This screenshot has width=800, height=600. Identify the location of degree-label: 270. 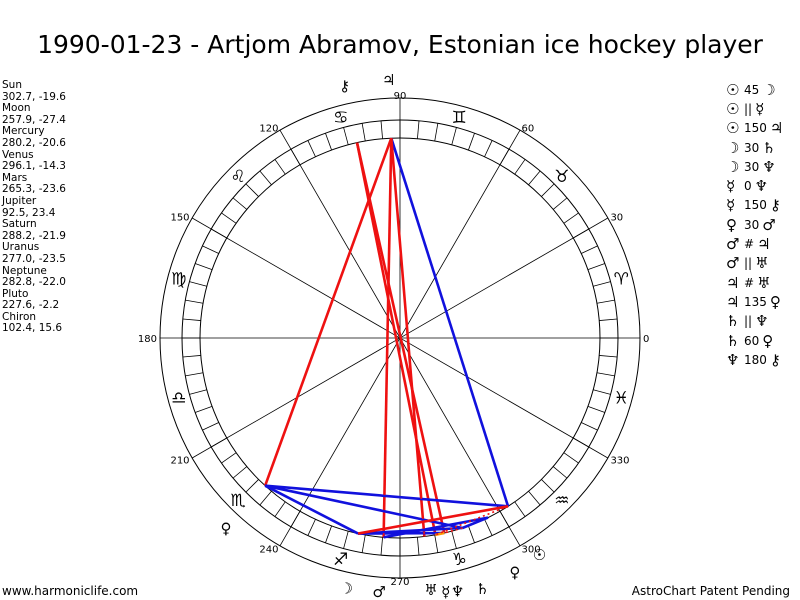
(399, 582).